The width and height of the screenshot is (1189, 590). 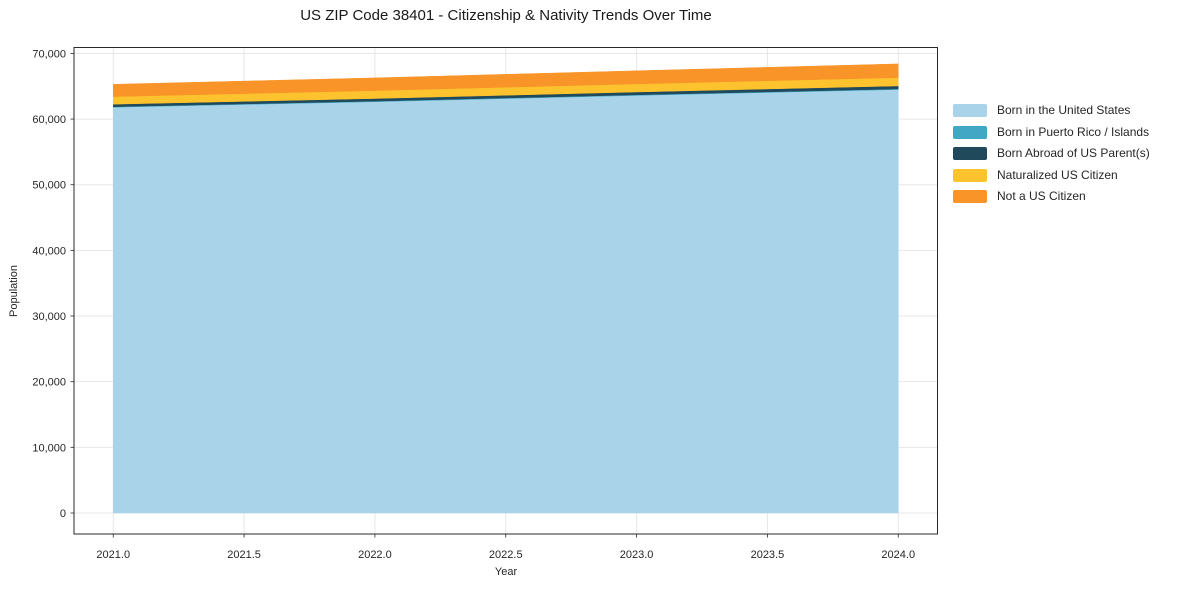 What do you see at coordinates (244, 555) in the screenshot?
I see `x-tick-label: 2021.5` at bounding box center [244, 555].